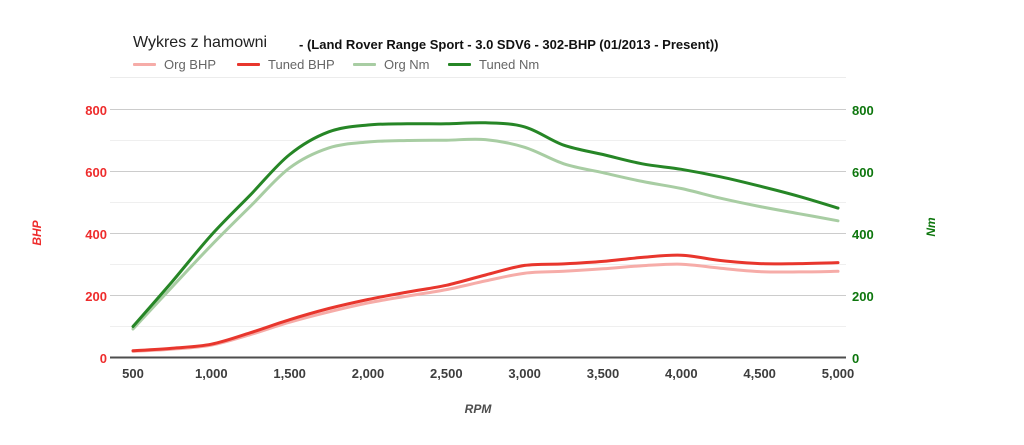 This screenshot has height=445, width=1024. I want to click on x-tick-label: 1,000, so click(211, 373).